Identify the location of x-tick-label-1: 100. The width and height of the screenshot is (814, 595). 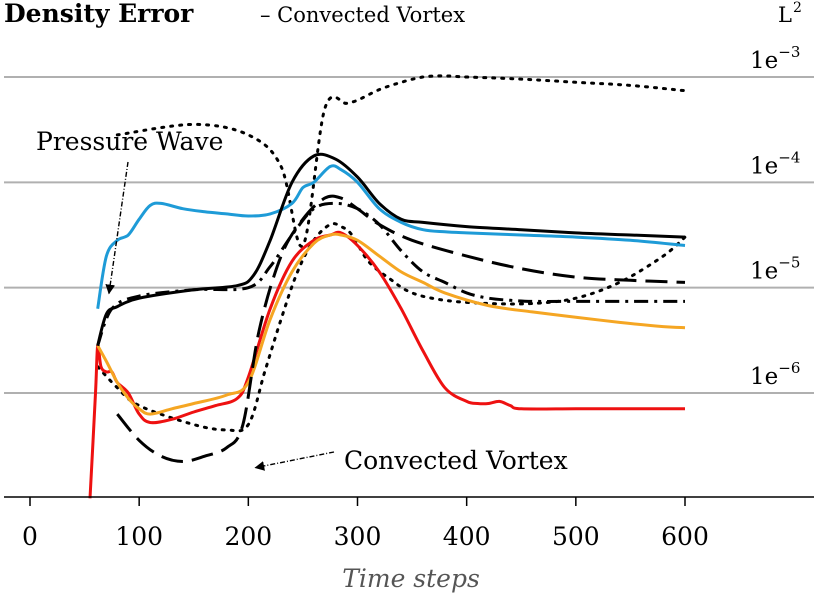
(139, 536).